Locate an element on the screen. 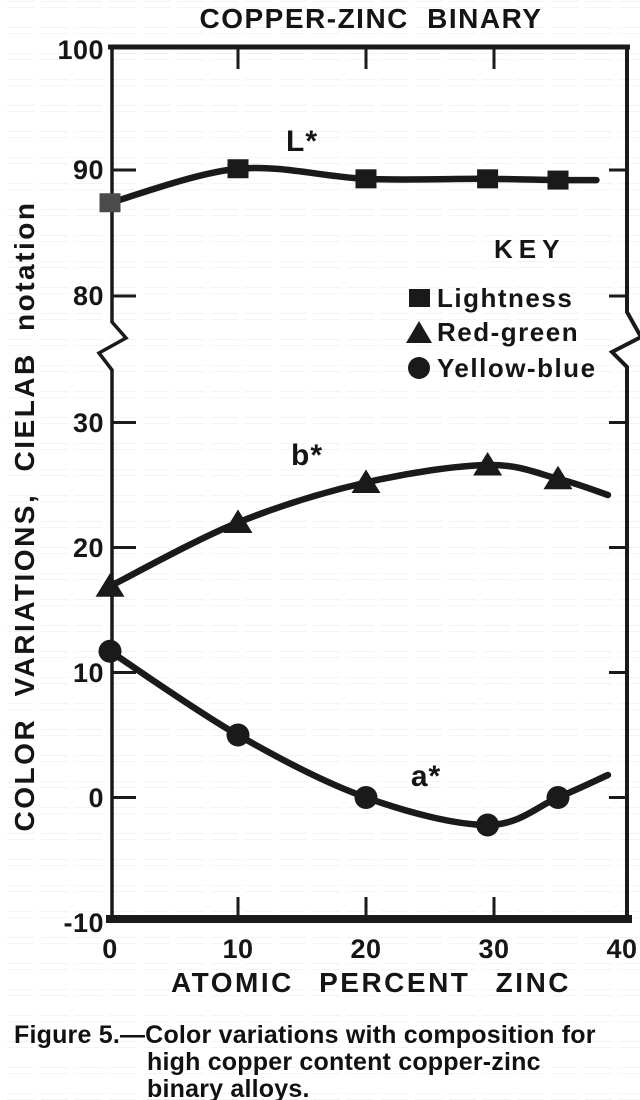  legend-item-label: Lightness is located at coordinates (505, 297).